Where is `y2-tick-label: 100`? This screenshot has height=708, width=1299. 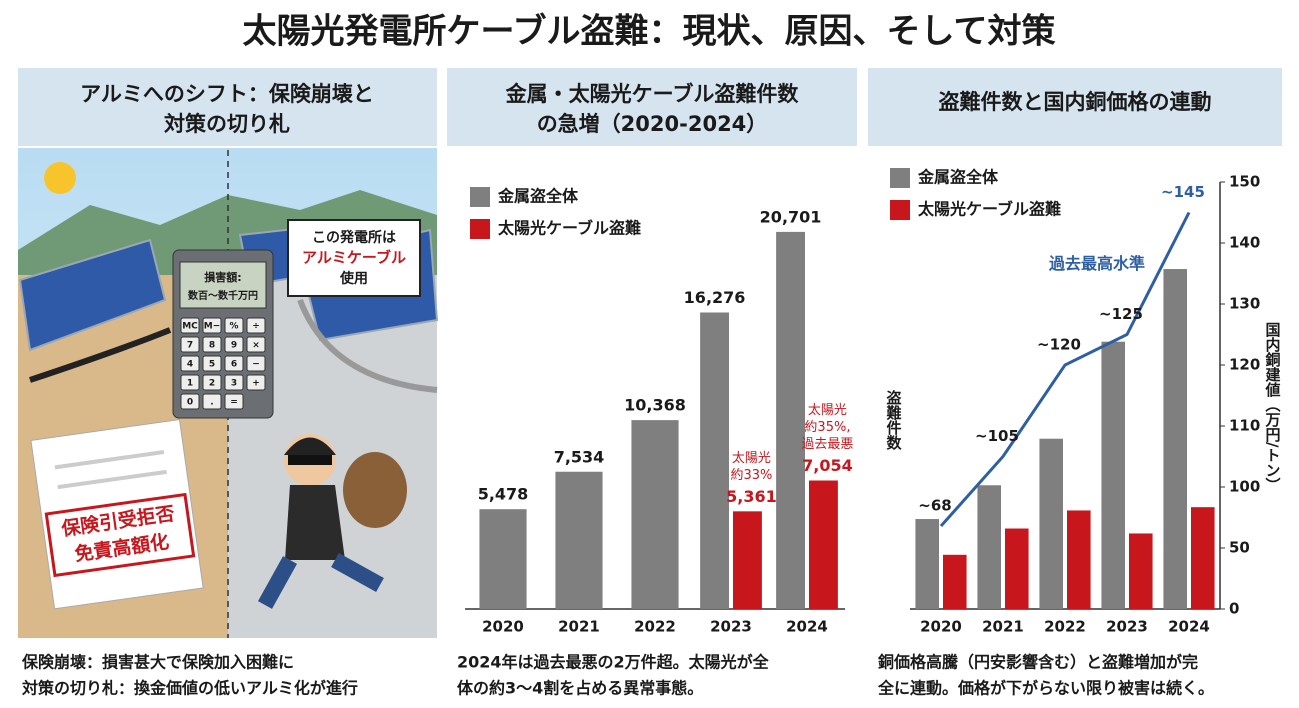
y2-tick-label: 100 is located at coordinates (1244, 487).